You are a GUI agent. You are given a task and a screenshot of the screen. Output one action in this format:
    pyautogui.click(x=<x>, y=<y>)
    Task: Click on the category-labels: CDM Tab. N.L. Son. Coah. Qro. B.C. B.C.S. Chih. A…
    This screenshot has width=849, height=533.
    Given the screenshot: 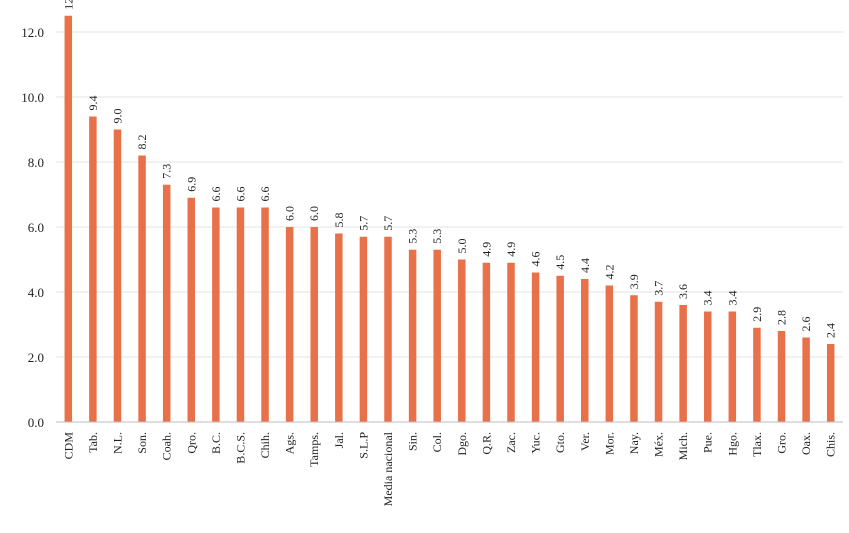 What is the action you would take?
    pyautogui.click(x=449, y=468)
    